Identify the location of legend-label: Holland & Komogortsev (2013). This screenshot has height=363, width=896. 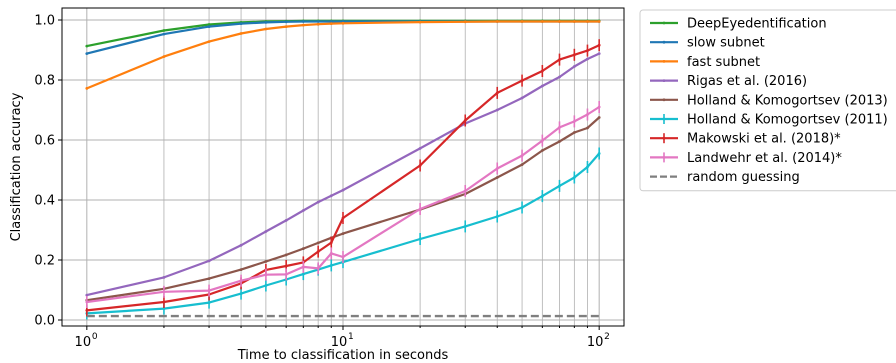
(787, 100).